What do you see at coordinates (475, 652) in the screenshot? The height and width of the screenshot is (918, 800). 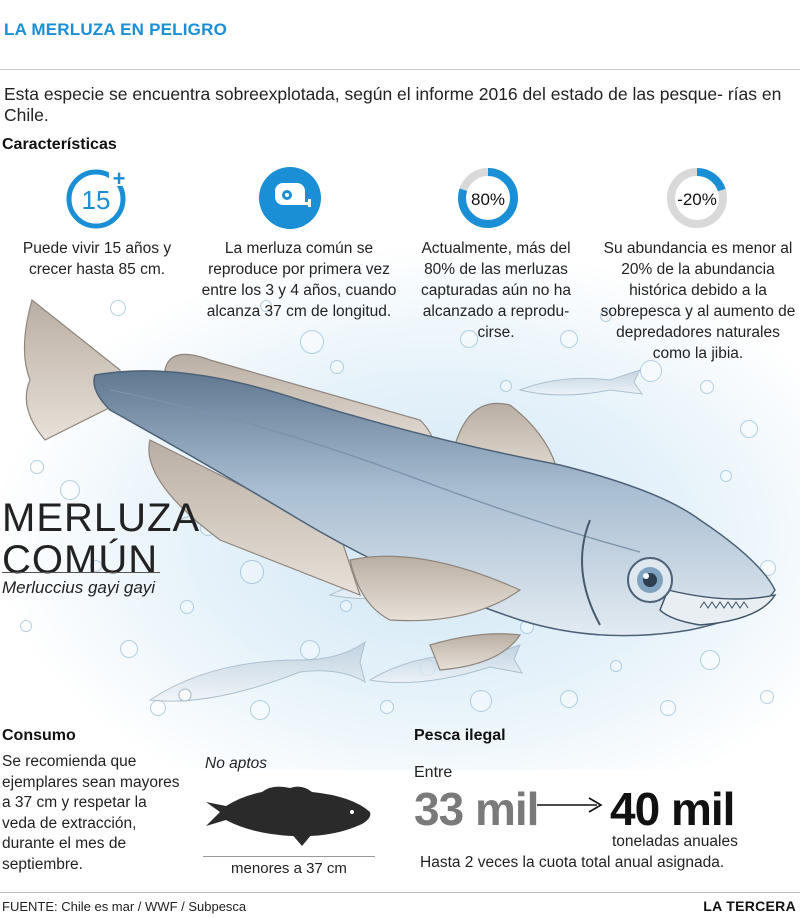 I see `pelvic-fin` at bounding box center [475, 652].